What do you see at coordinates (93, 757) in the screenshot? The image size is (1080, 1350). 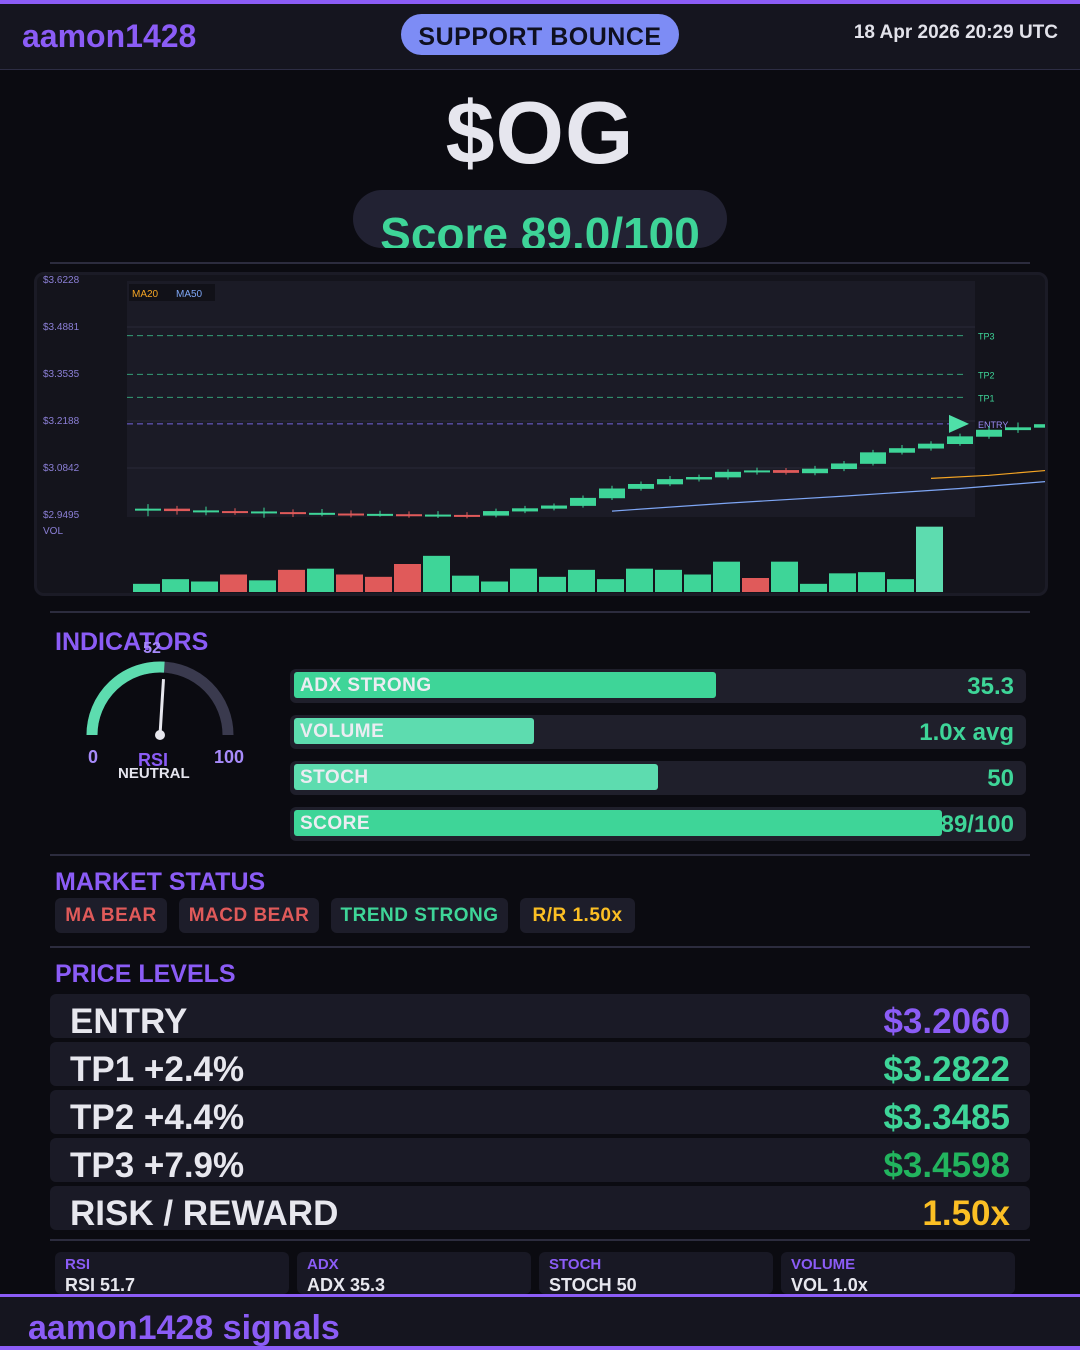 I see `rsi-min: 0` at bounding box center [93, 757].